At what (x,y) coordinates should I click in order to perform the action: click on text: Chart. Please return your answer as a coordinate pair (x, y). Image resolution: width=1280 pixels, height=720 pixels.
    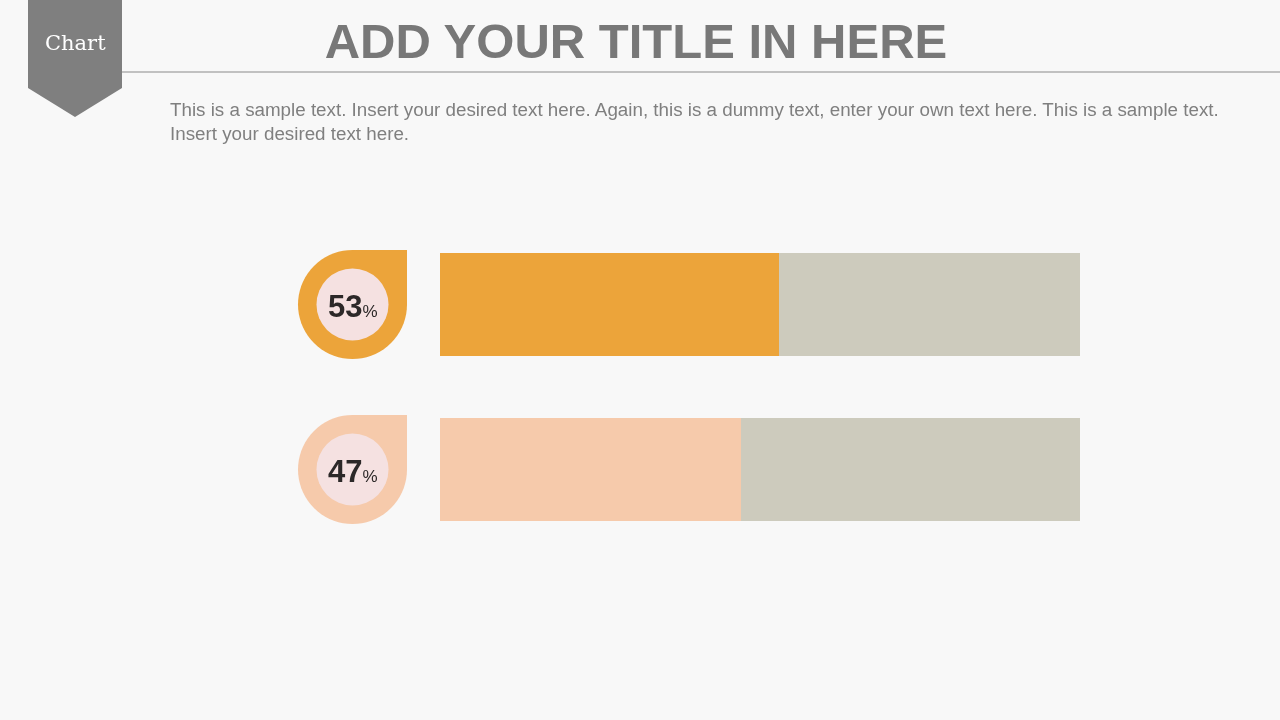
    Looking at the image, I should click on (76, 43).